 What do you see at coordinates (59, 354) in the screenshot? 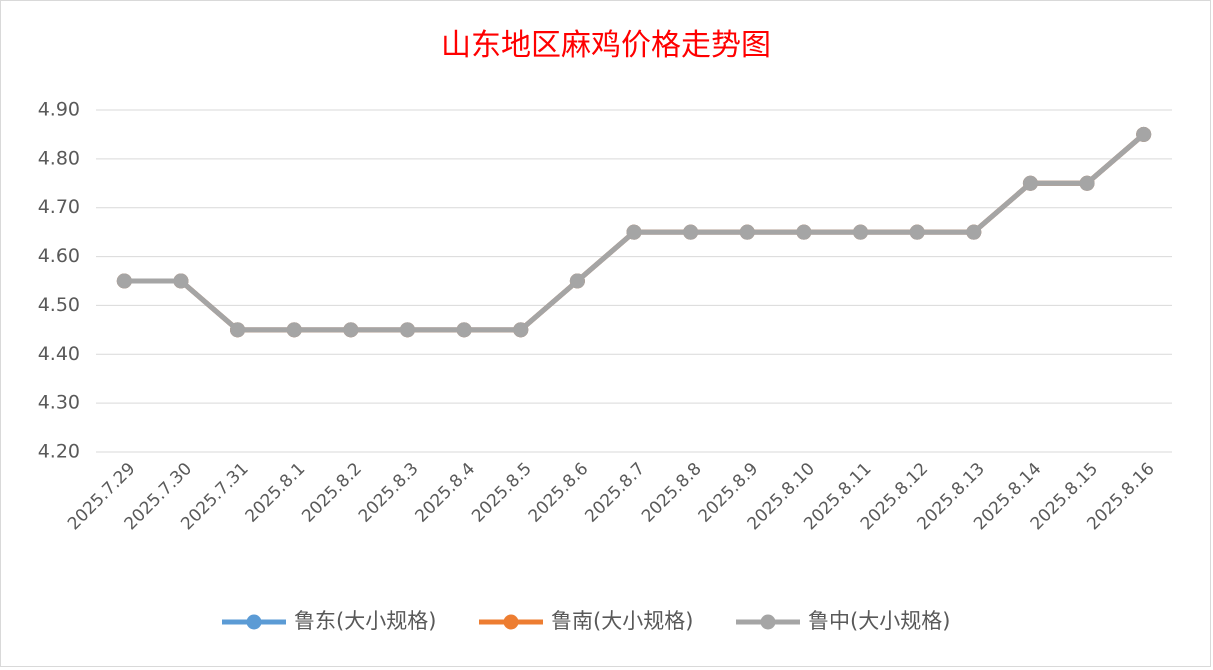
I see `y-tick-label: 4.40` at bounding box center [59, 354].